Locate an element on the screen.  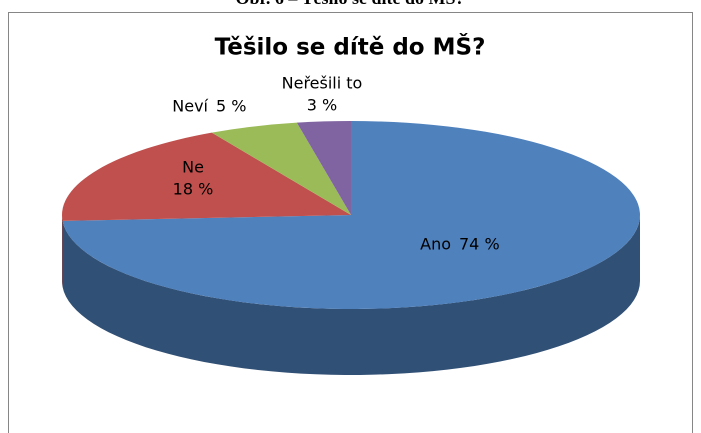
data-label-value: 18 % is located at coordinates (193, 189).